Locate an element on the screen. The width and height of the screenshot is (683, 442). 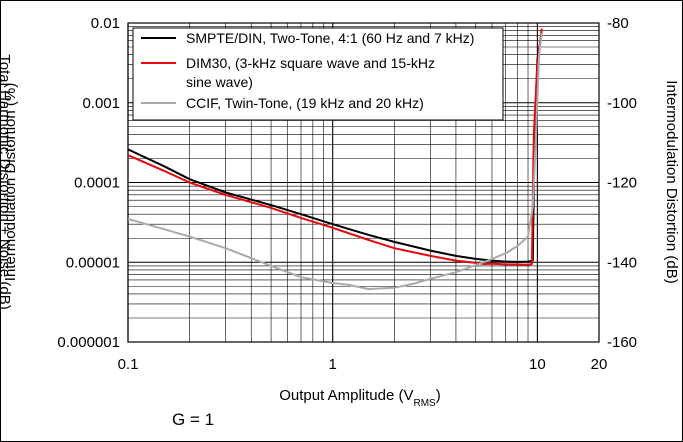
legend-label-2: sine wave) is located at coordinates (219, 82).